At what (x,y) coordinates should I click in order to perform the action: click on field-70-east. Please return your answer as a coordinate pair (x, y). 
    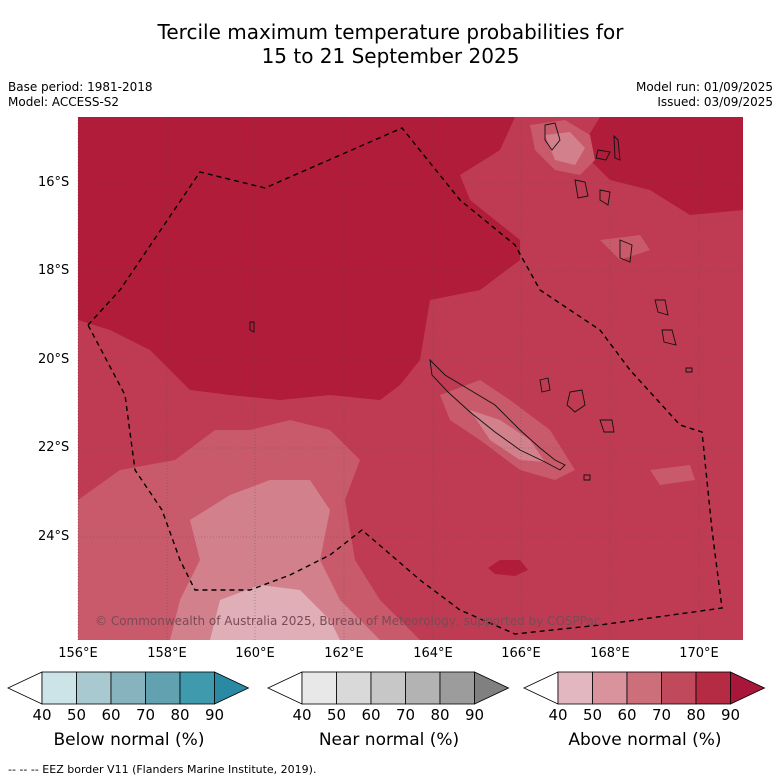
    Looking at the image, I should click on (625, 247).